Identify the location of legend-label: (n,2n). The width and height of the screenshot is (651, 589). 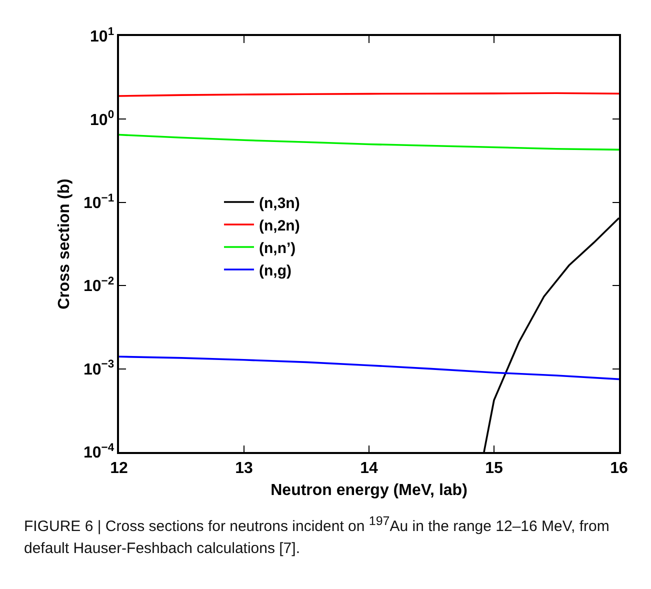
(279, 225).